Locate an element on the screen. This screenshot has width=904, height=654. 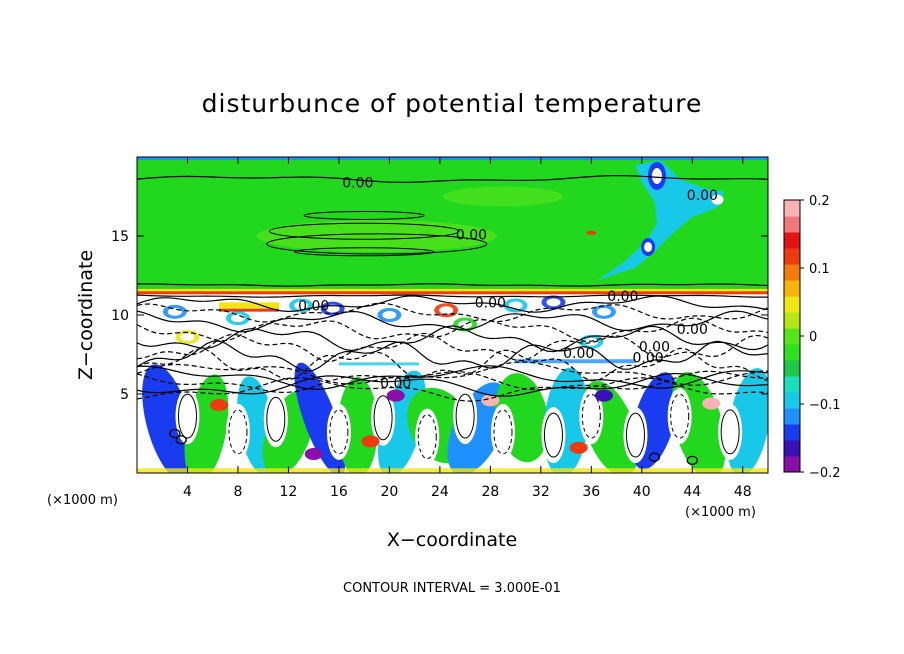
x-axis-label: X−coordinate is located at coordinates (452, 540).